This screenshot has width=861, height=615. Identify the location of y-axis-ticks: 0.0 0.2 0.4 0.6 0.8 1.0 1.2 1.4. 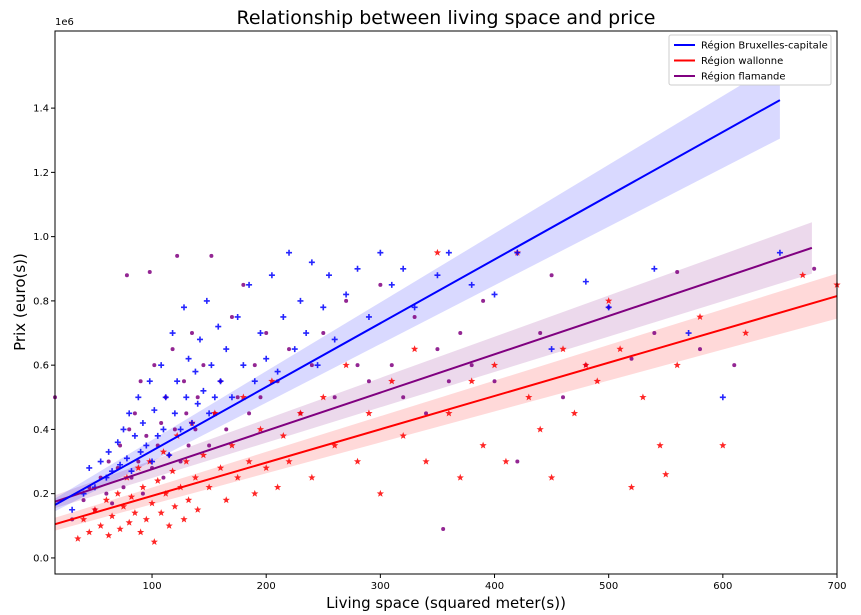
(44, 334).